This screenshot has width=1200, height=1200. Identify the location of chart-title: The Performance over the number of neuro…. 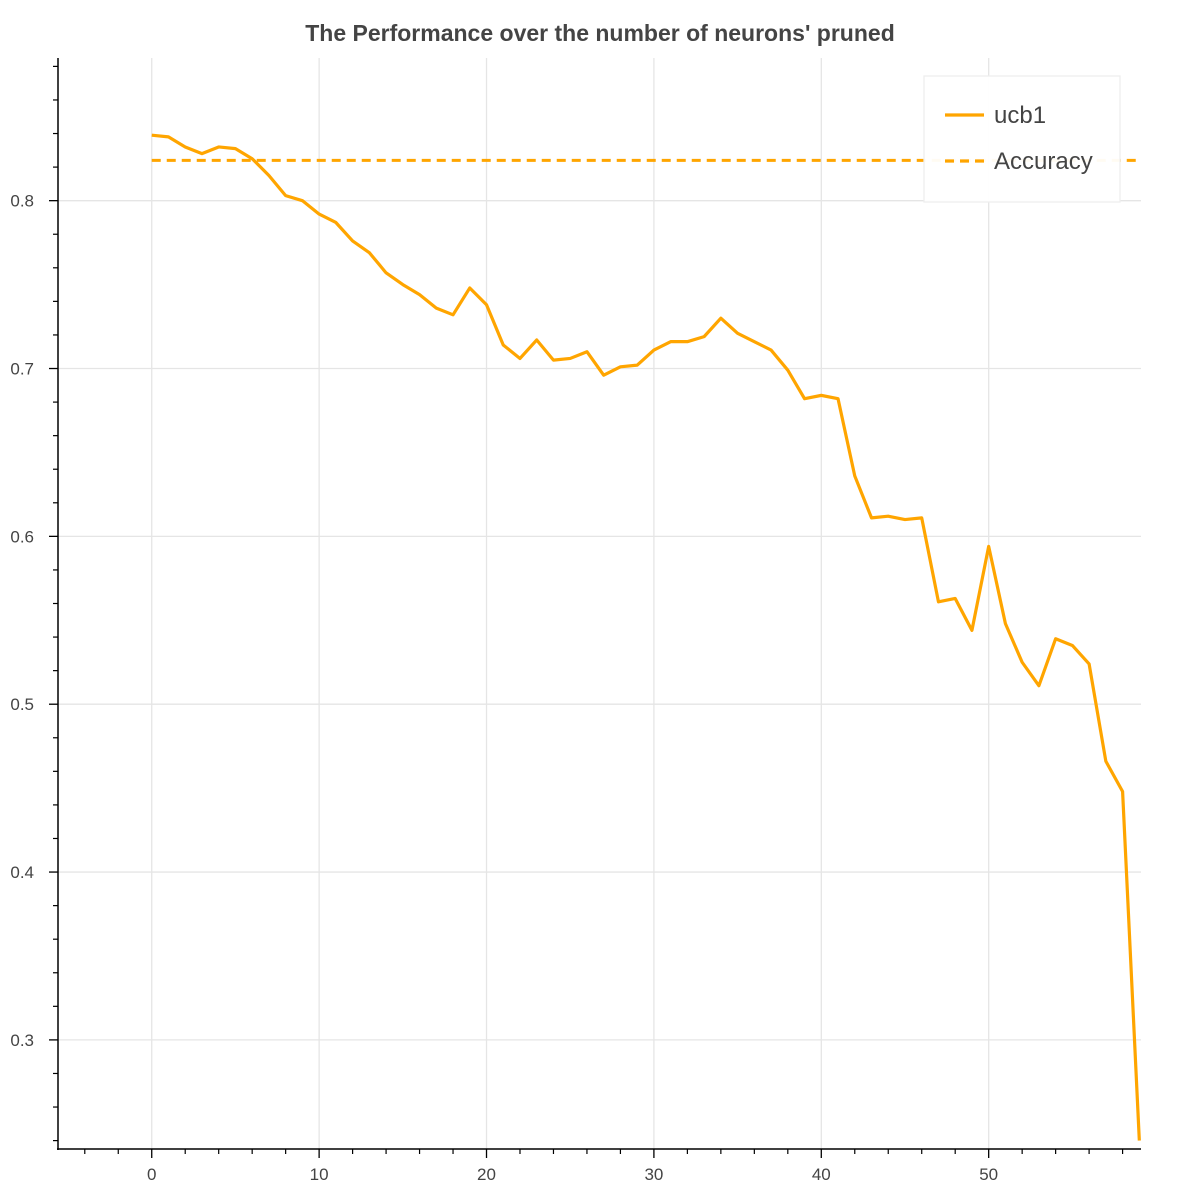
(600, 33).